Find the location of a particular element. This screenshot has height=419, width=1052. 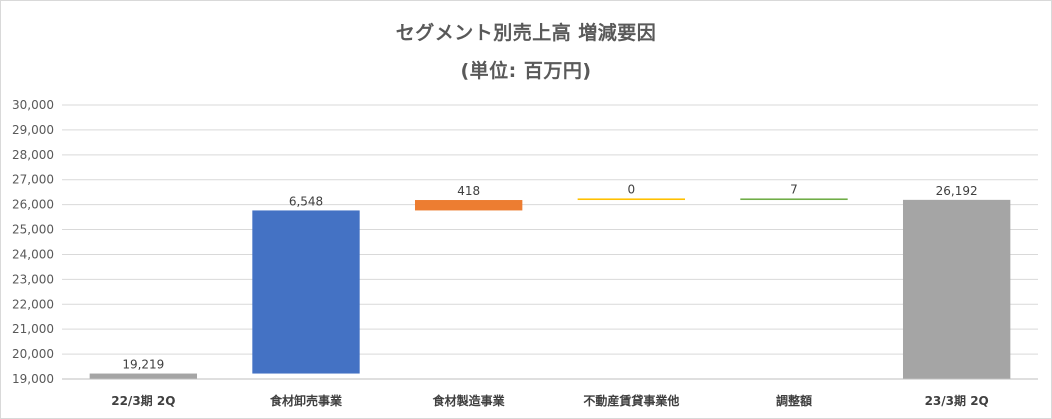

x-tick-label: 食材製造事業 is located at coordinates (469, 400).